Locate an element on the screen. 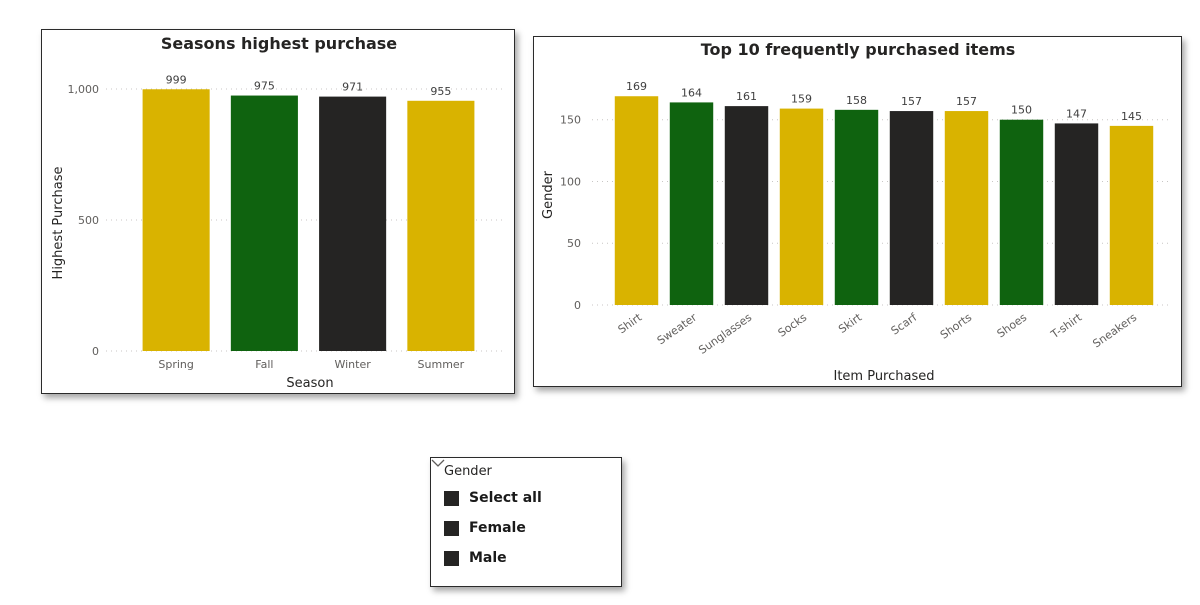 This screenshot has width=1200, height=605. chart-title: Top 10 frequently purchased items is located at coordinates (858, 49).